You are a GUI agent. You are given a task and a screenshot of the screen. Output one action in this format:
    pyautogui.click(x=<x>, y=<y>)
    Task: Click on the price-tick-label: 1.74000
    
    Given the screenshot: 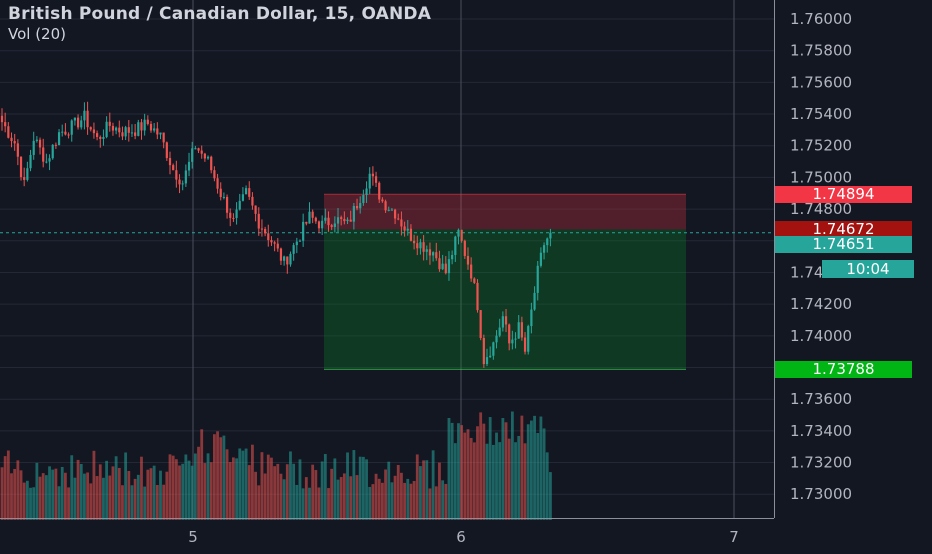 What is the action you would take?
    pyautogui.click(x=821, y=336)
    